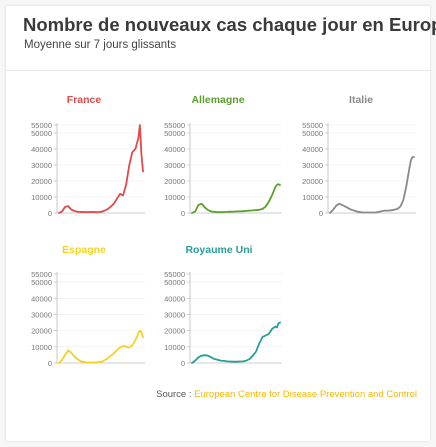 The height and width of the screenshot is (447, 436). What do you see at coordinates (84, 250) in the screenshot?
I see `chart-title: Espagne` at bounding box center [84, 250].